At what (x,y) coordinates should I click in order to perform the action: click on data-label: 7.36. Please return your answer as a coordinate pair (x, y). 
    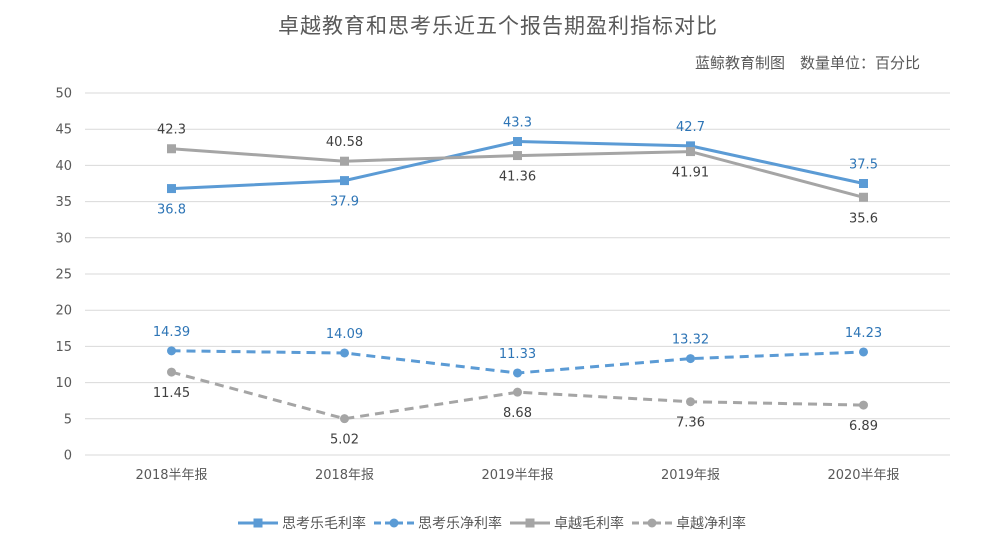
    Looking at the image, I should click on (690, 423).